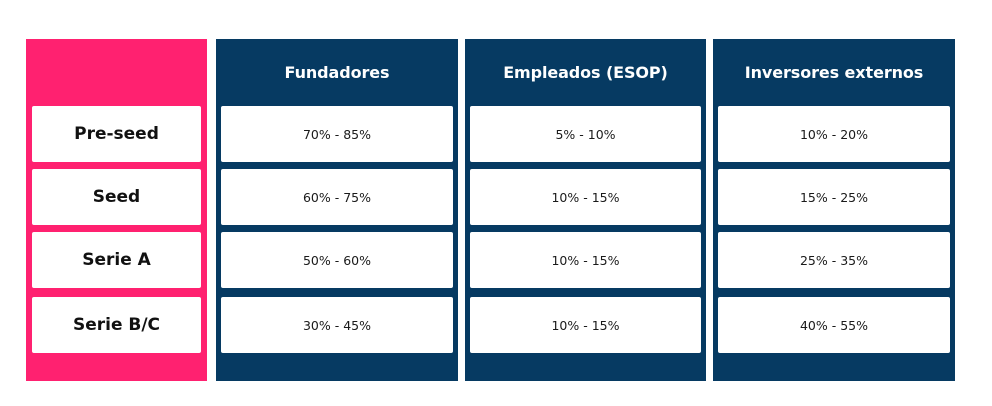 Image resolution: width=992 pixels, height=406 pixels. I want to click on row-label-serie-a: Serie A, so click(116, 260).